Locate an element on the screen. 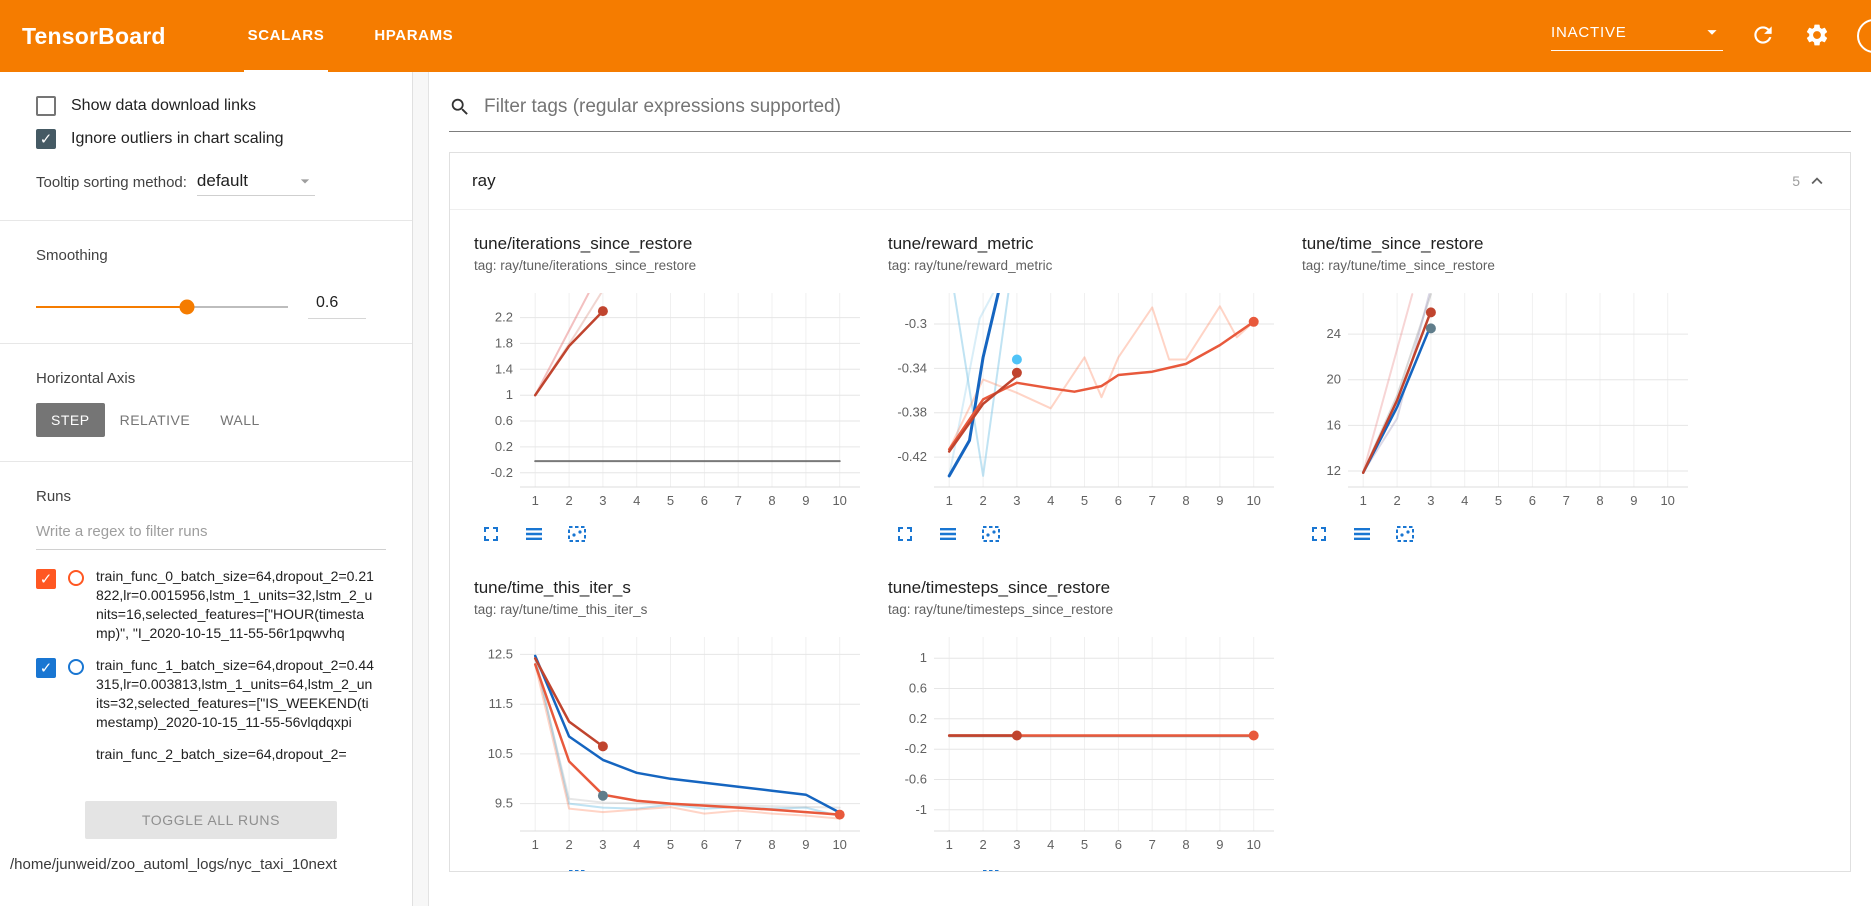 This screenshot has height=906, width=1871. tag-filter-input is located at coordinates (1167, 107).